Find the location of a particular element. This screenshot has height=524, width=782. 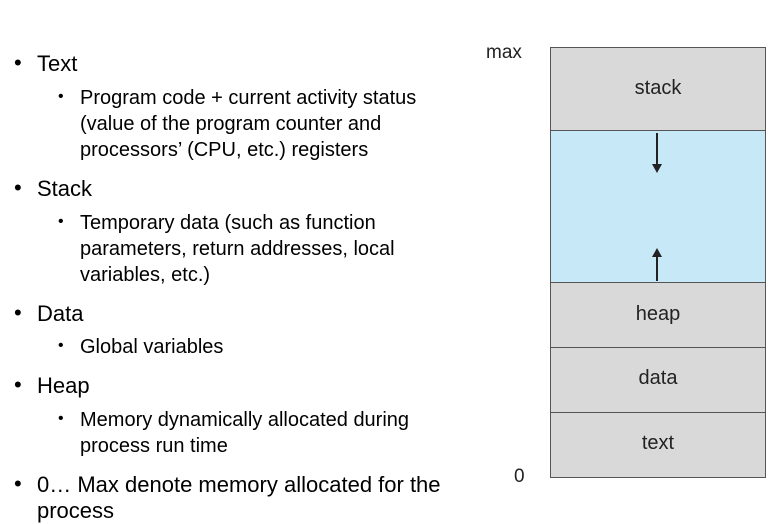

bullet-range-line-1: 0… Max denote memory allocated for the is located at coordinates (239, 484).